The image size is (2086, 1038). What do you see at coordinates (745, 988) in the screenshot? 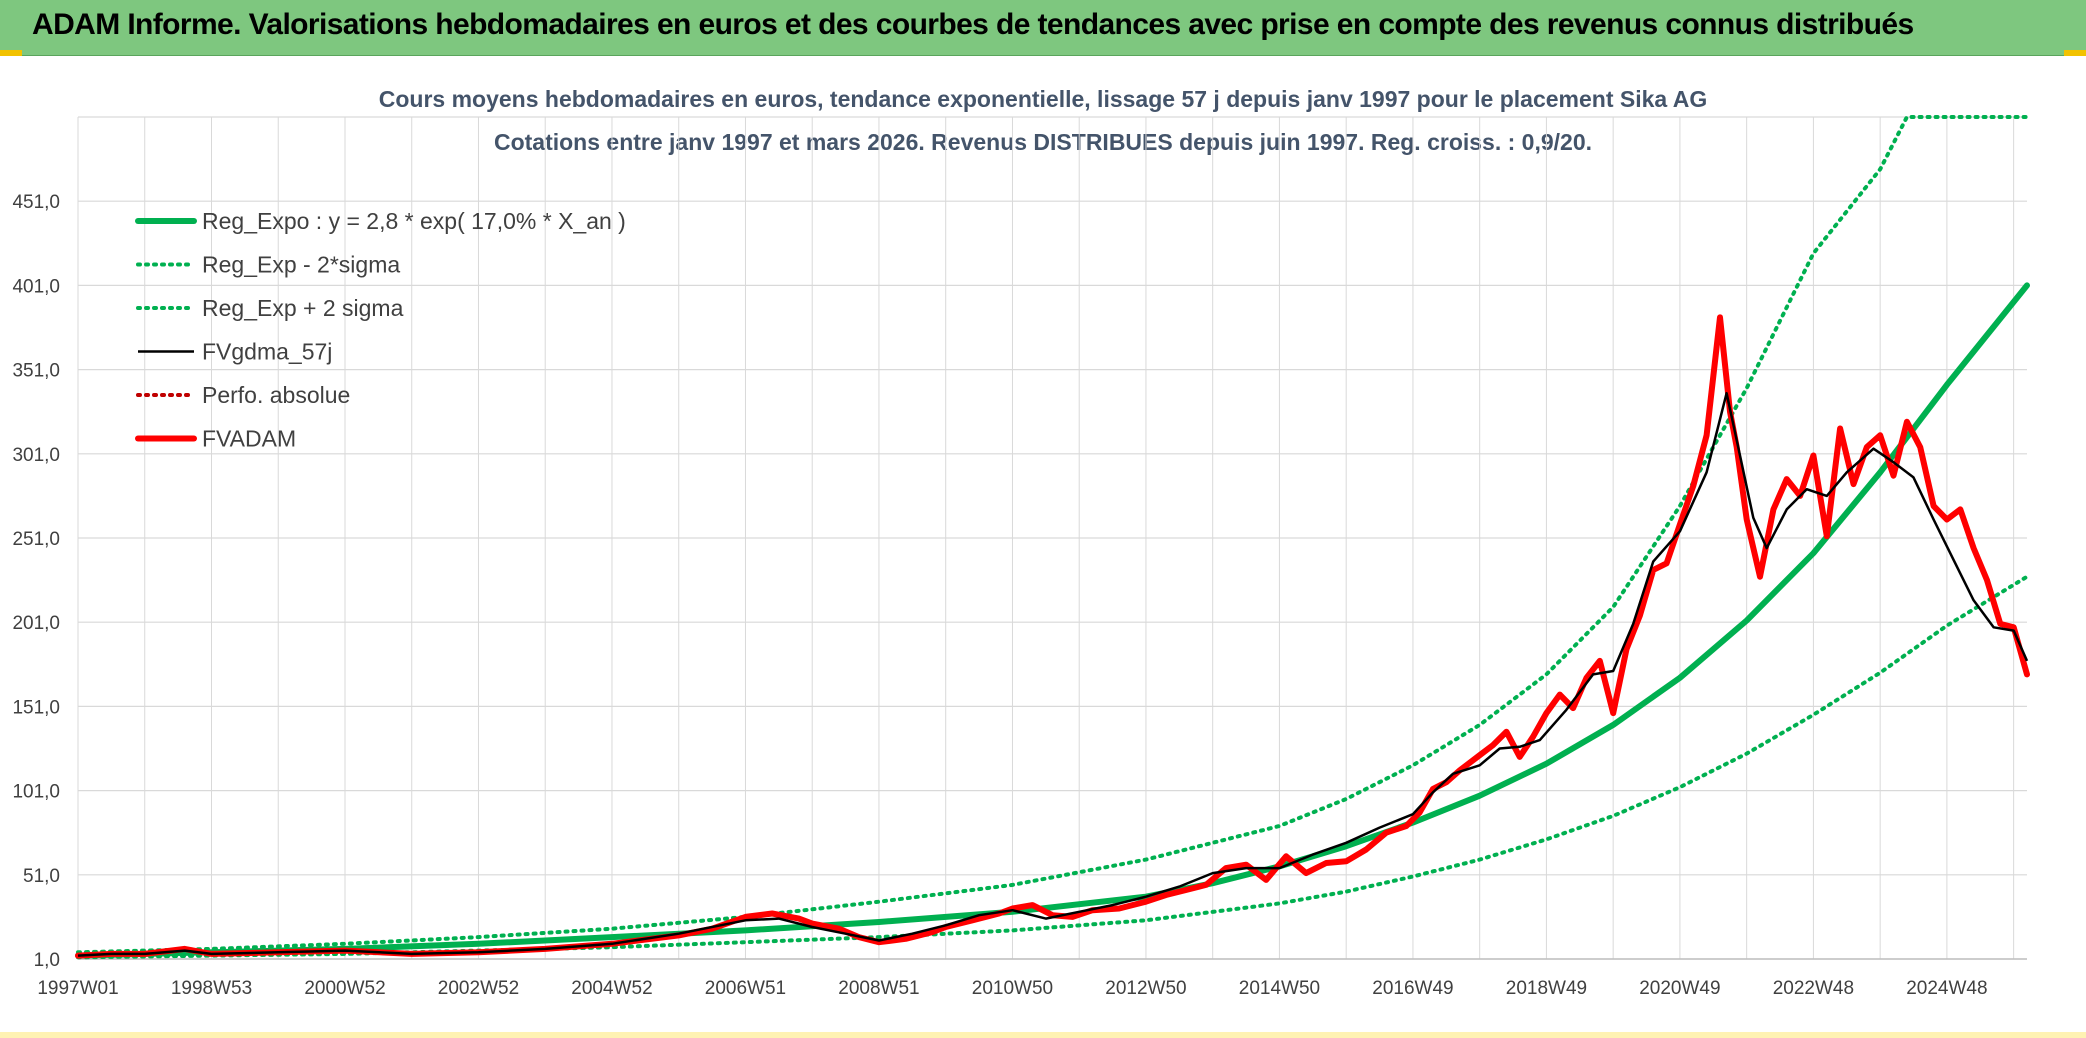
I see `x-tick-label: 2006W51` at bounding box center [745, 988].